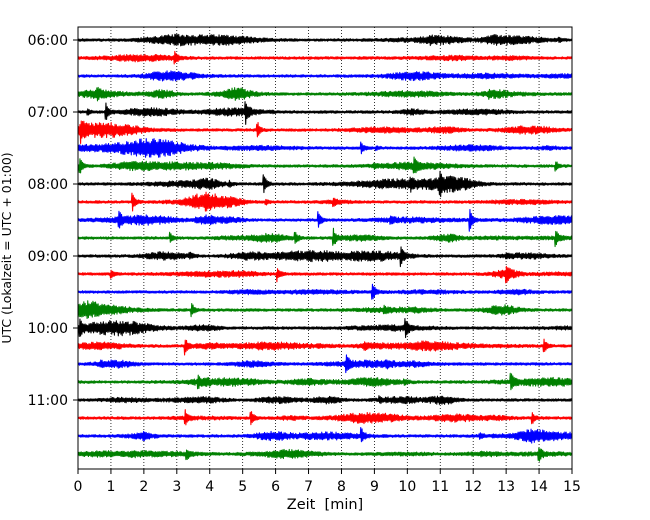 This screenshot has height=520, width=650. I want to click on x-tick-label: 12, so click(473, 487).